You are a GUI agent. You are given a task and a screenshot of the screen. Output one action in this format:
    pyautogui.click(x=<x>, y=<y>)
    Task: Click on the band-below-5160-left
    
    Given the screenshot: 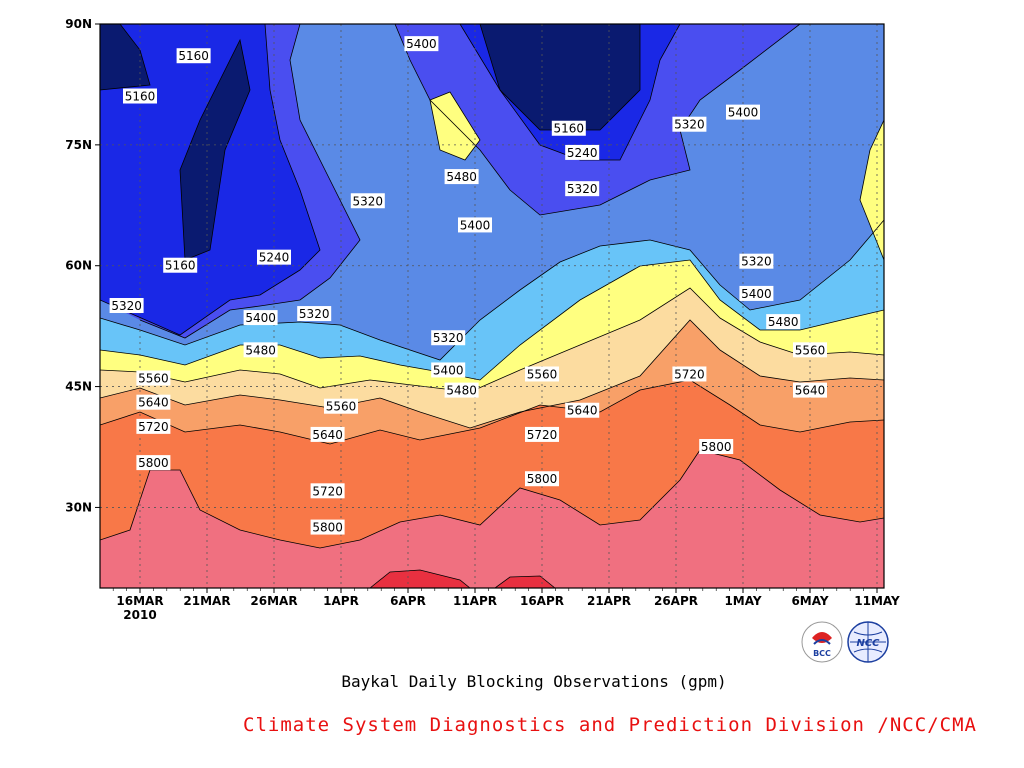 What is the action you would take?
    pyautogui.click(x=125, y=57)
    